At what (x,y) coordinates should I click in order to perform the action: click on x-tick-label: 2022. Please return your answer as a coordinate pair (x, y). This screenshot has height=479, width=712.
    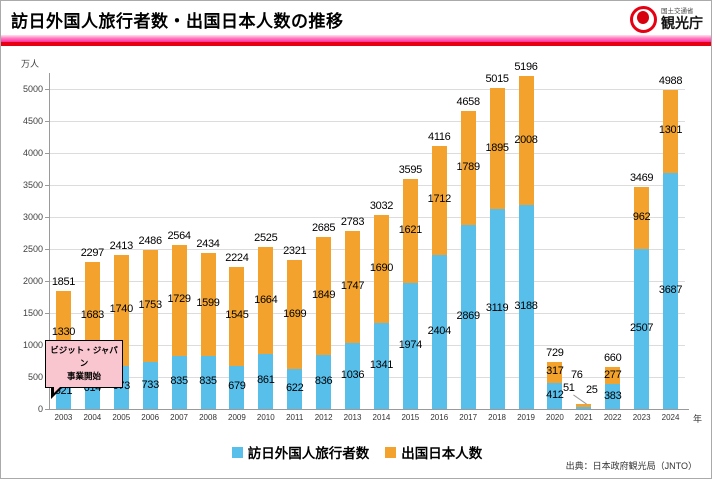
    Looking at the image, I should click on (612, 417).